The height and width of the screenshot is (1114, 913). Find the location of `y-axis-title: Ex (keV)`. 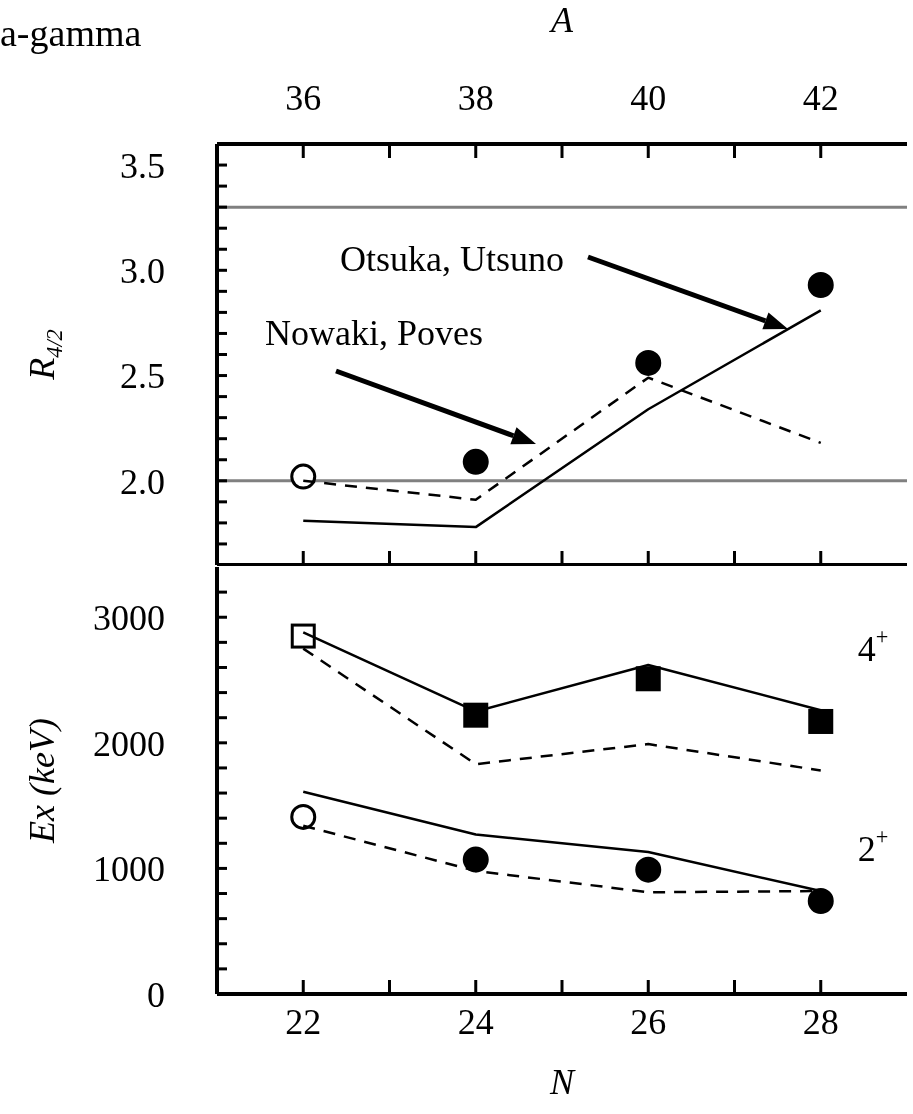

y-axis-title: Ex (keV) is located at coordinates (42, 781).